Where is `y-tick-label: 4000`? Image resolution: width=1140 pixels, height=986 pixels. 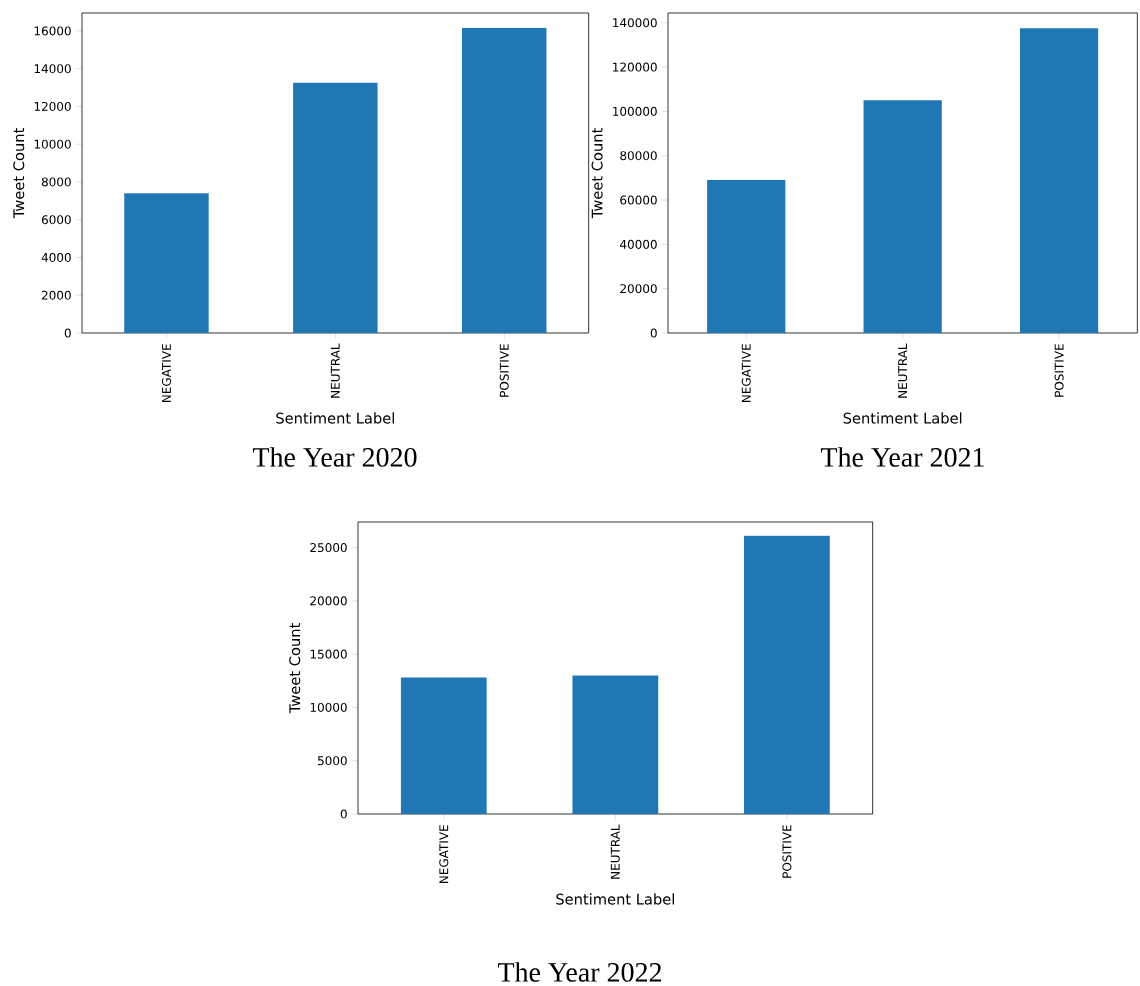 y-tick-label: 4000 is located at coordinates (56, 257).